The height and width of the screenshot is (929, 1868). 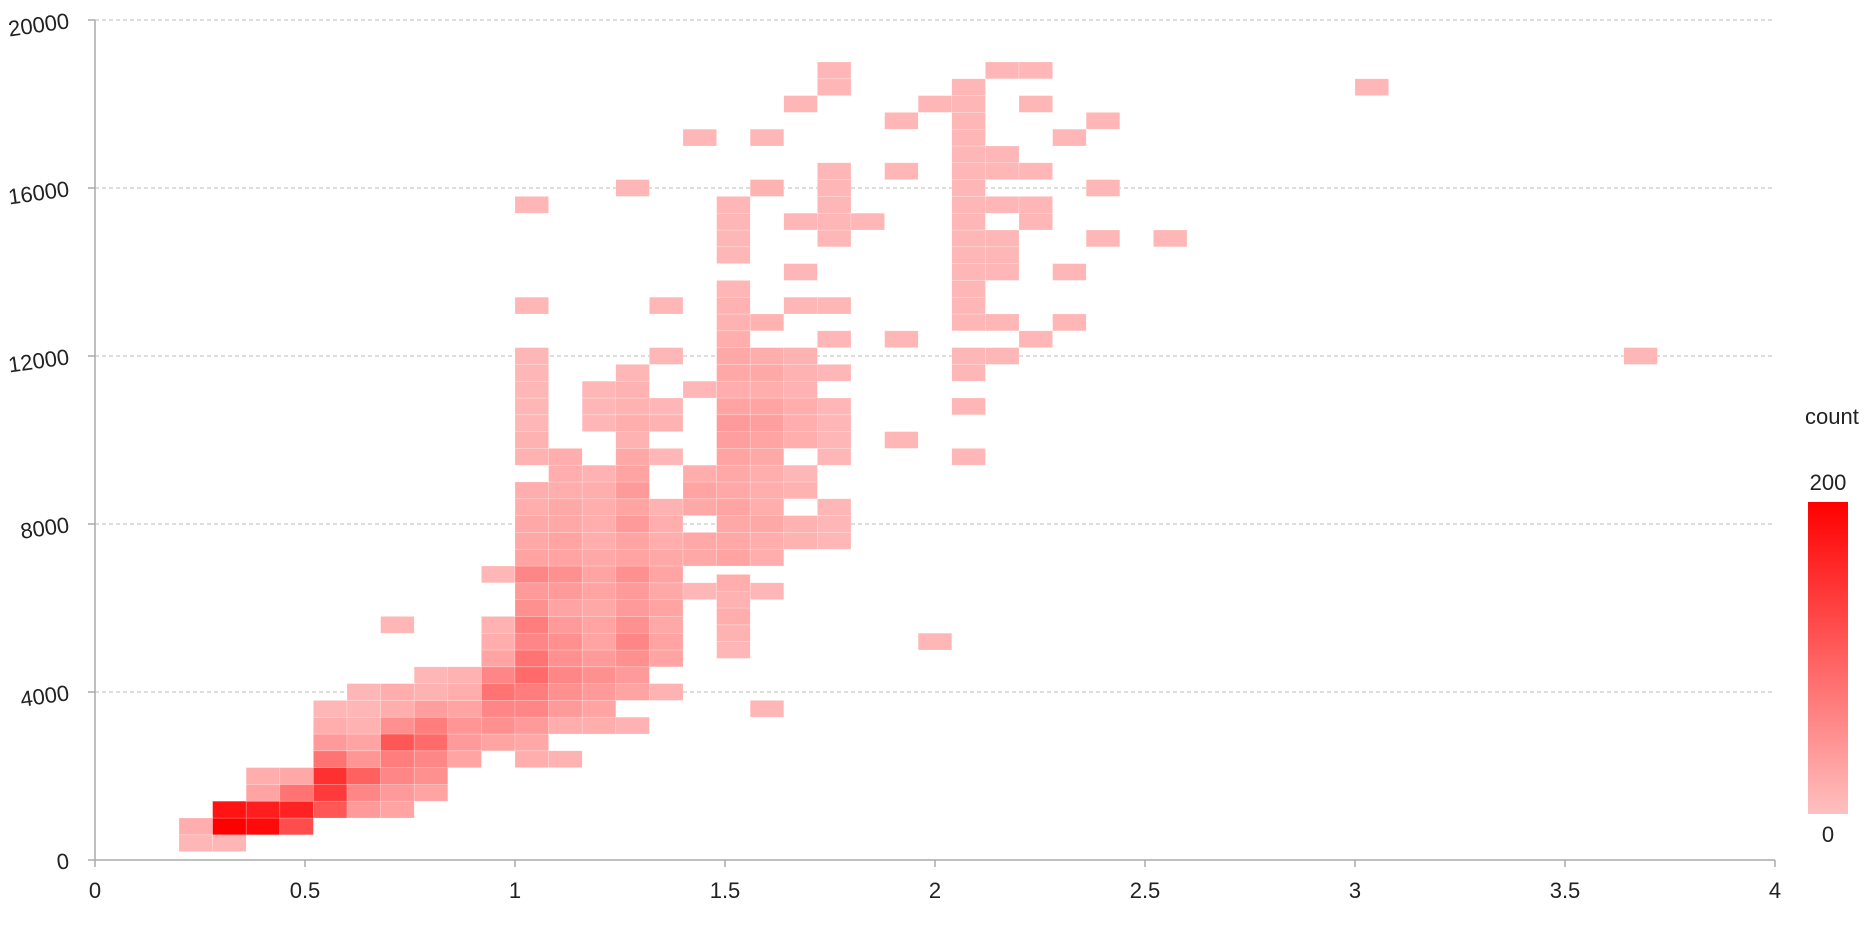 I want to click on y-tick-label: 20000, so click(x=39, y=24).